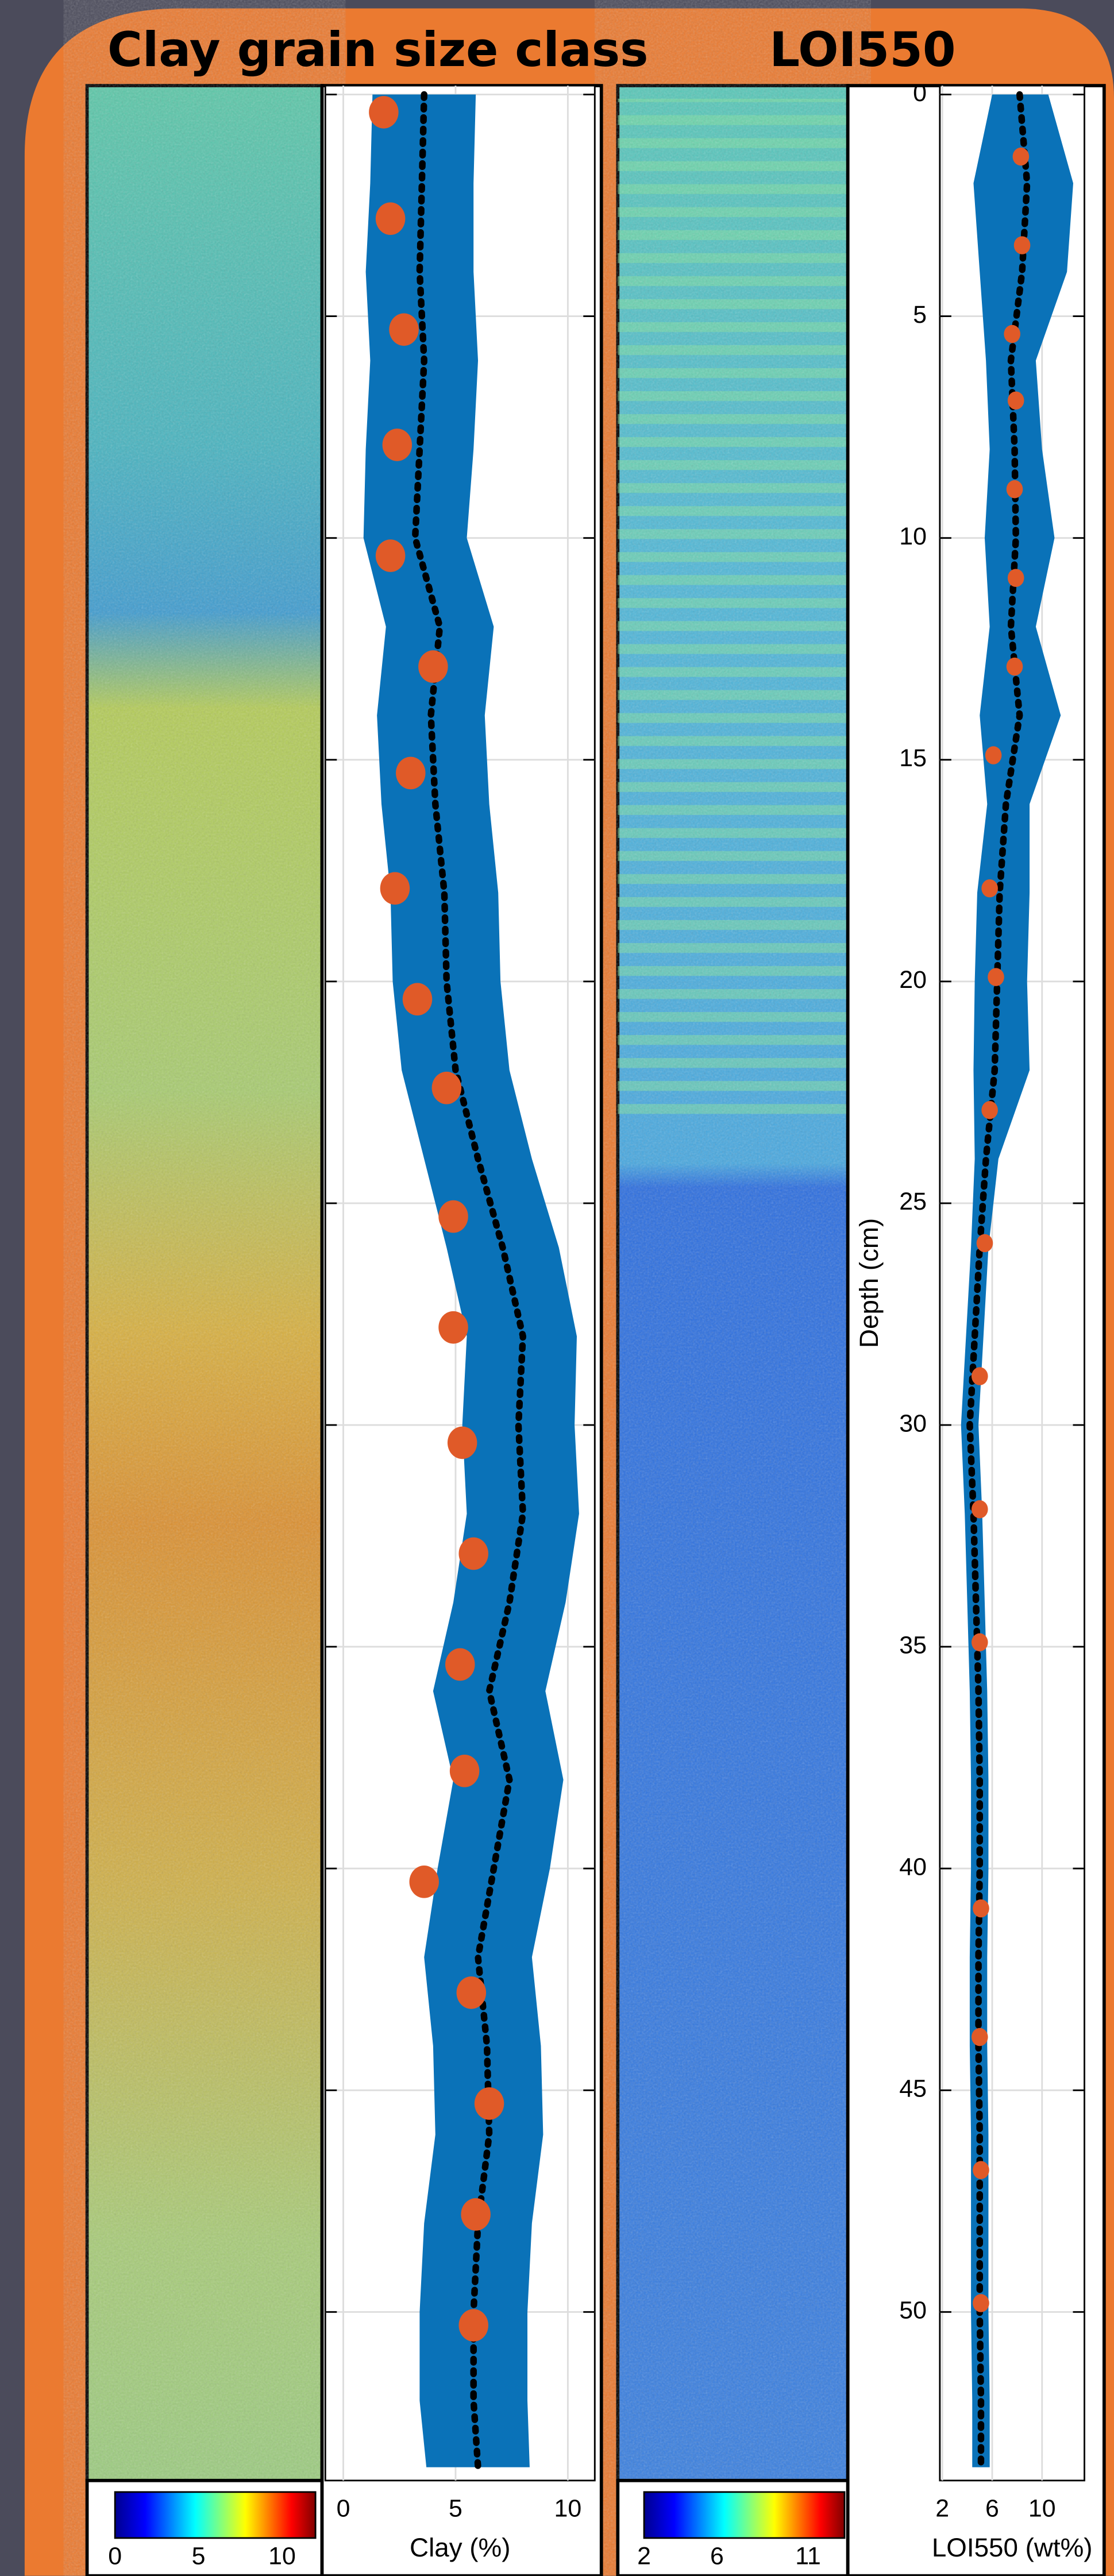 The width and height of the screenshot is (1114, 2576). What do you see at coordinates (199, 2556) in the screenshot?
I see `colorbar-tick-label: 5` at bounding box center [199, 2556].